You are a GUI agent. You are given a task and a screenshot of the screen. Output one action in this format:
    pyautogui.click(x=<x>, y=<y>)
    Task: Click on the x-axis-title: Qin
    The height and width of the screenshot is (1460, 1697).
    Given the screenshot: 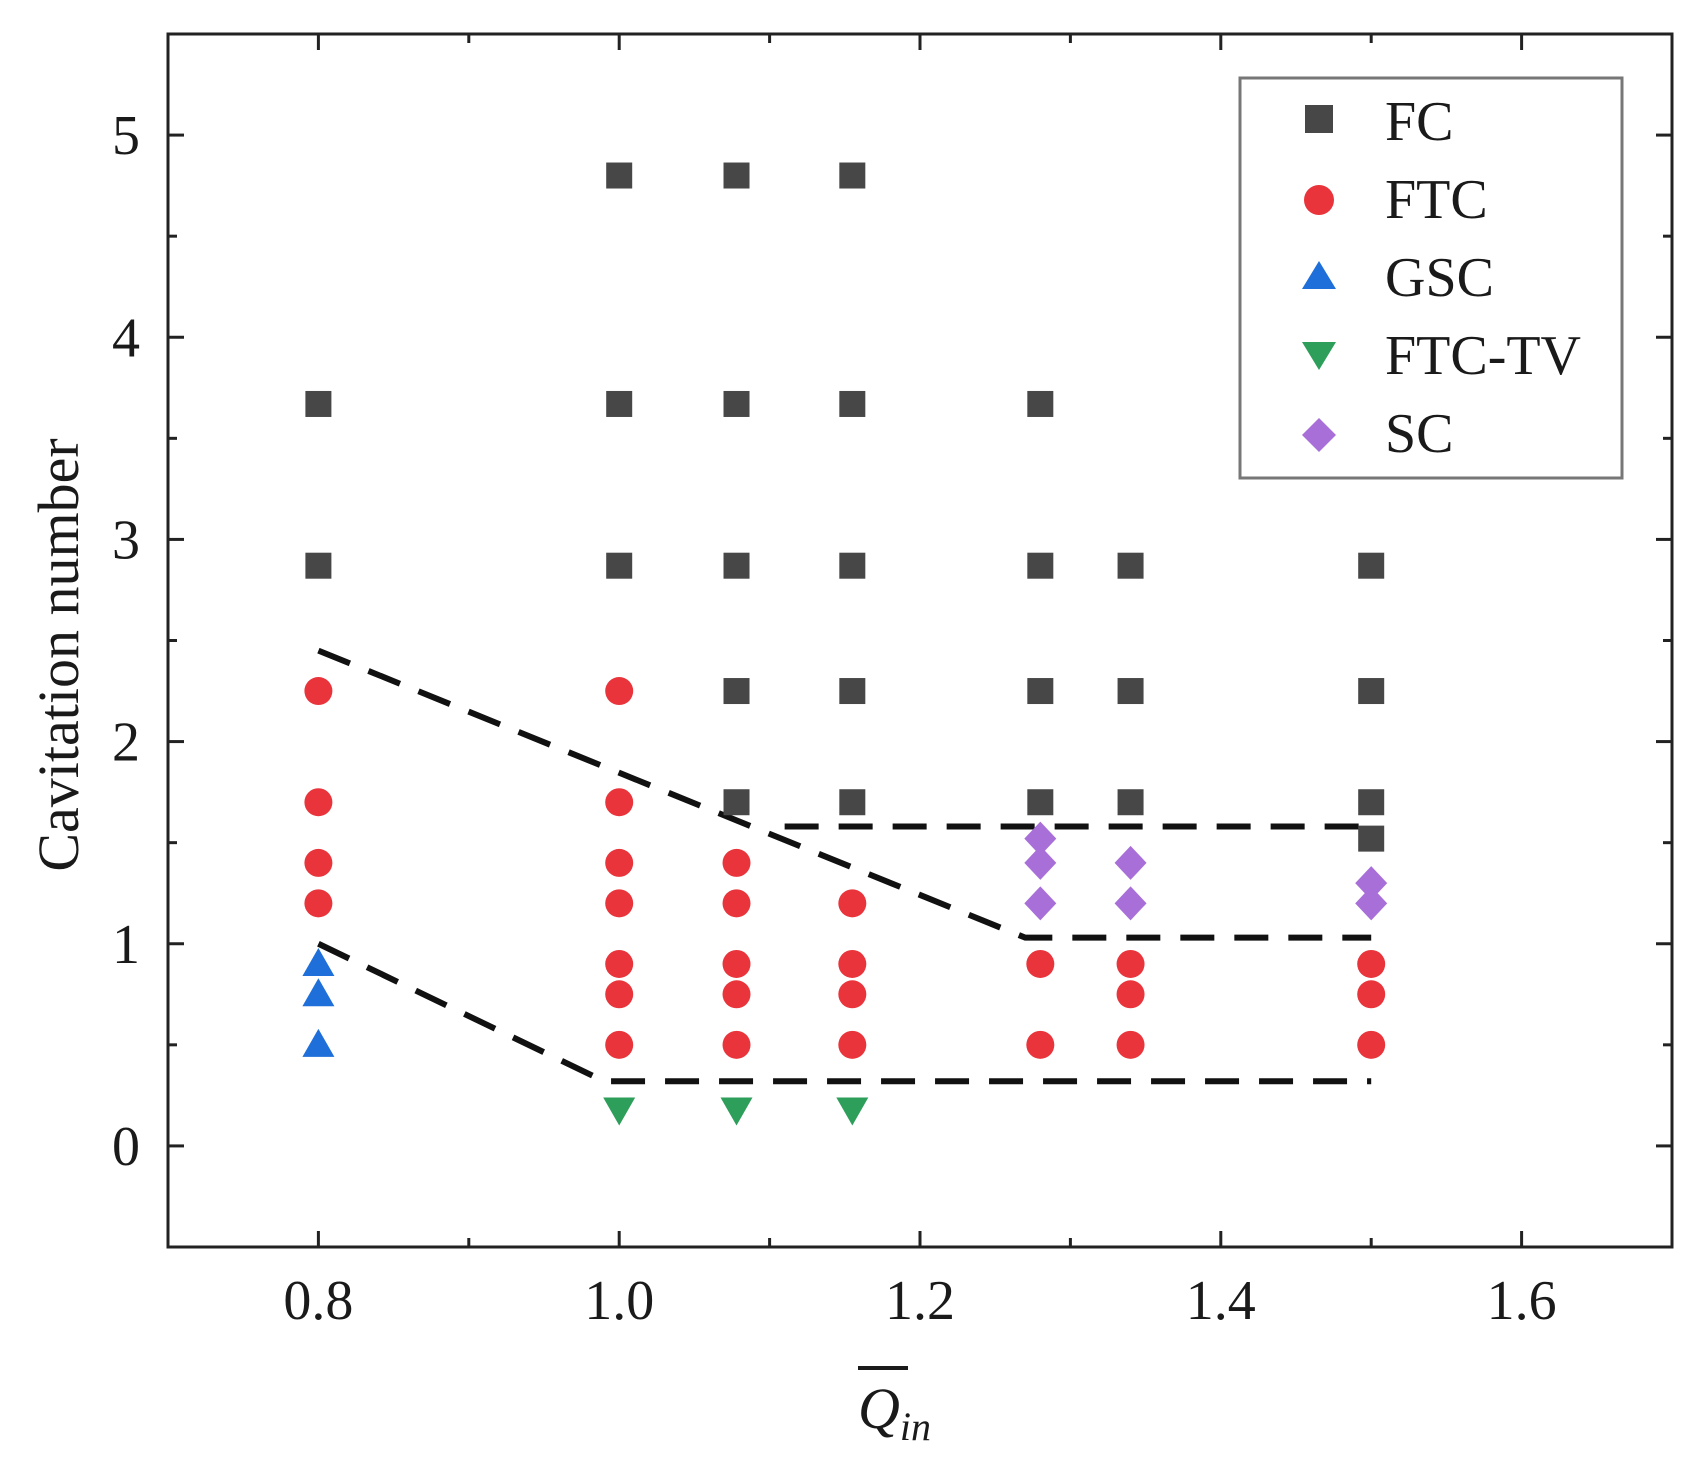 What is the action you would take?
    pyautogui.click(x=894, y=1407)
    